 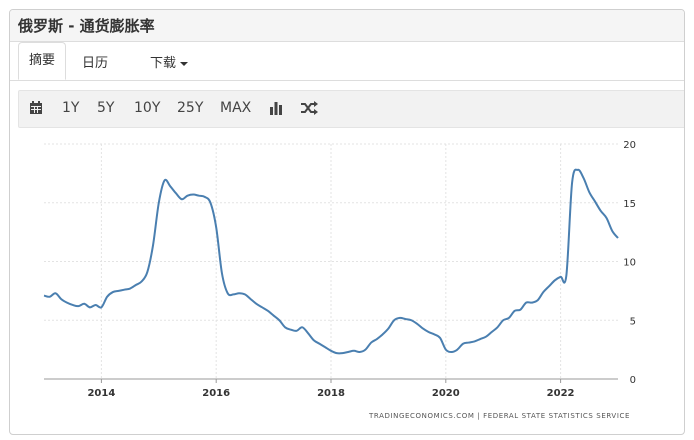 What do you see at coordinates (190, 108) in the screenshot?
I see `range-25y-button: 25Y` at bounding box center [190, 108].